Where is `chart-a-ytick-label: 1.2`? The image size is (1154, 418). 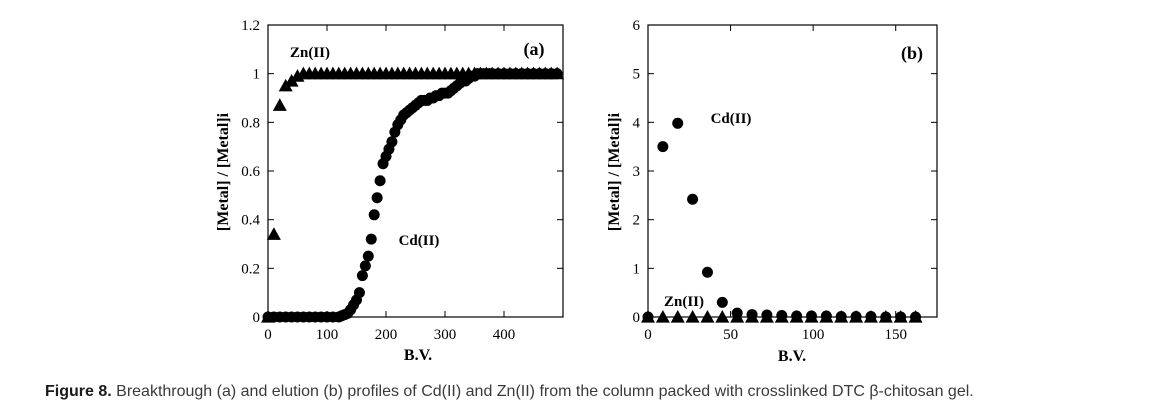
chart-a-ytick-label: 1.2 is located at coordinates (250, 26).